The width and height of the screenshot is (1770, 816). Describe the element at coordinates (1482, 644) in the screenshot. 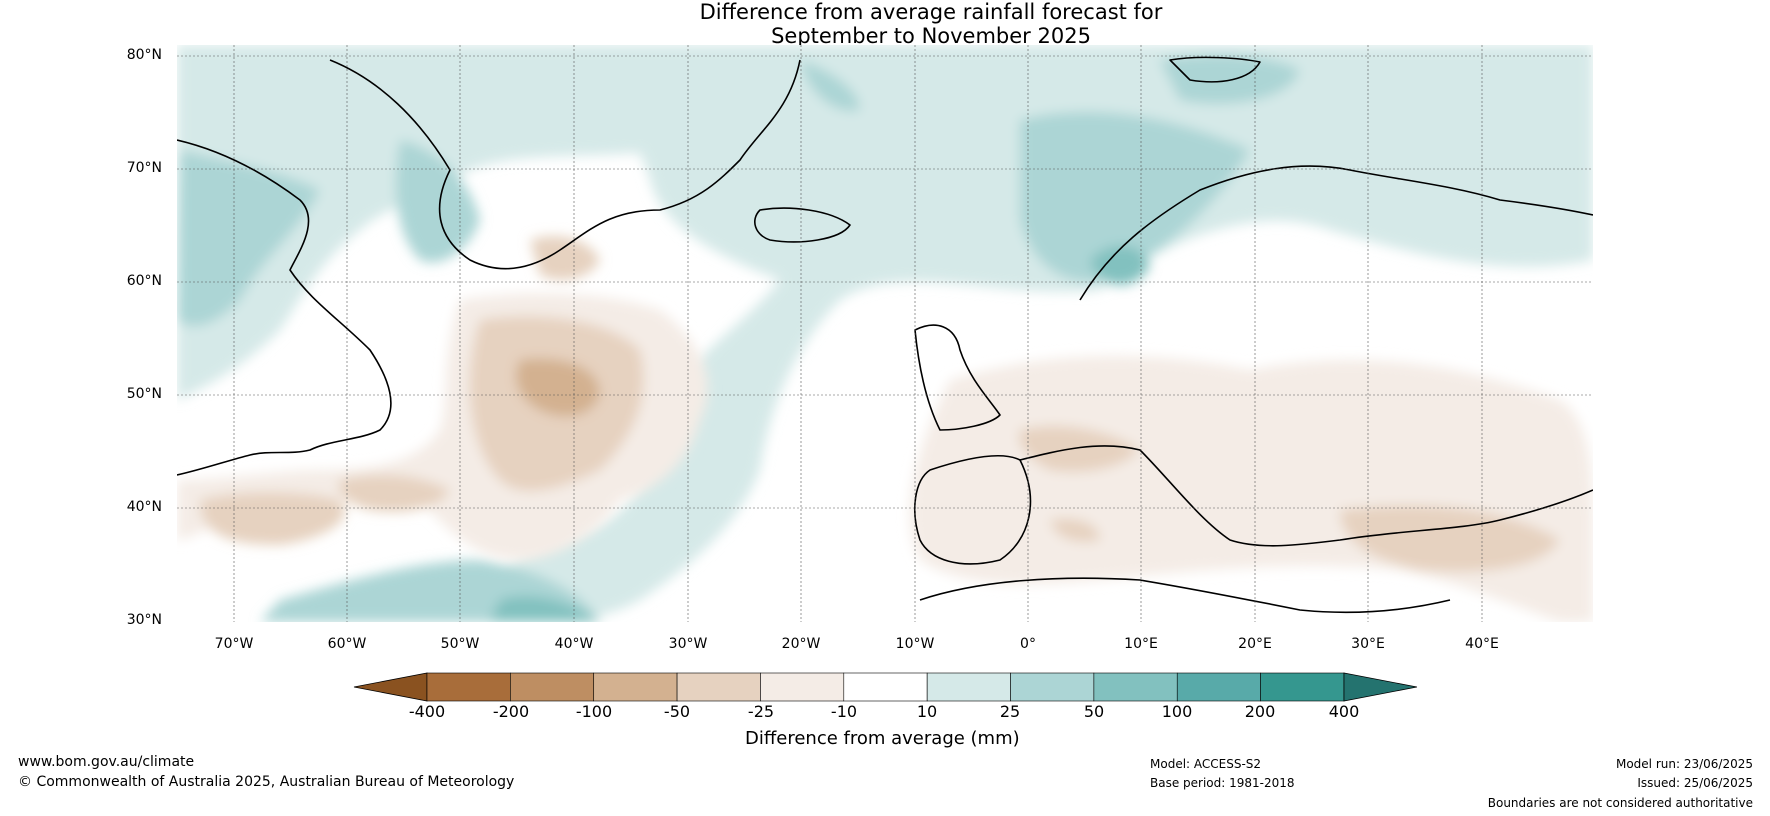

I see `lon-label-40e: 40°E` at that location.